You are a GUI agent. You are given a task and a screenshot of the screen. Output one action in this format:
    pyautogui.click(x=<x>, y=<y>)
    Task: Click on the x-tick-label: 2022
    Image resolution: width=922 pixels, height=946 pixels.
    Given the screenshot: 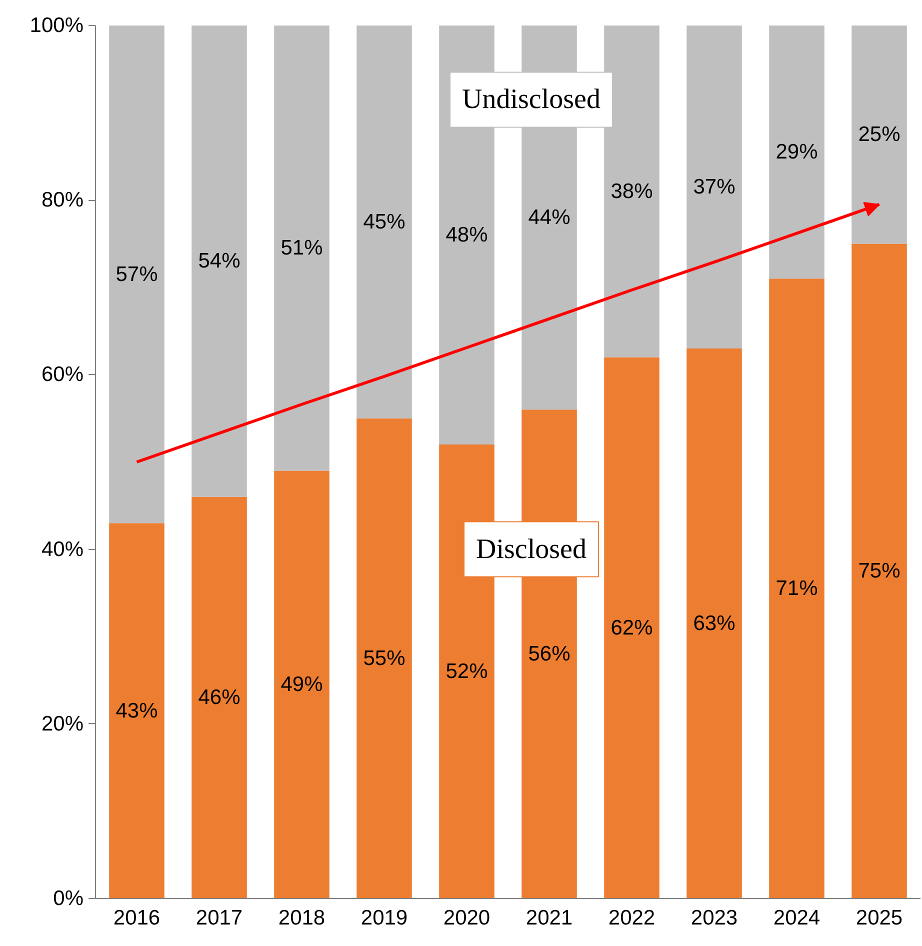 What is the action you would take?
    pyautogui.click(x=632, y=918)
    